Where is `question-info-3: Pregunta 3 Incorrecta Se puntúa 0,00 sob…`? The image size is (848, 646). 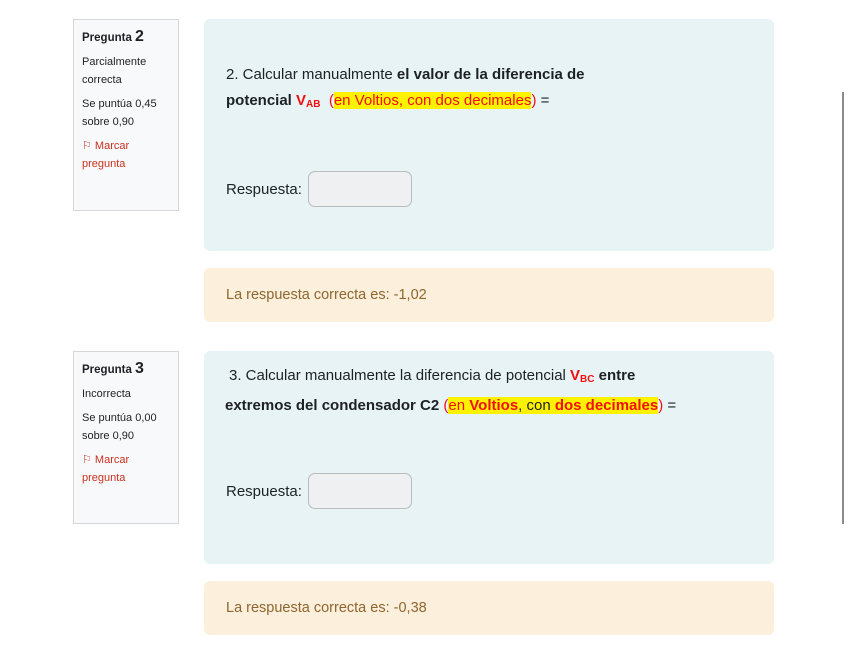 question-info-3: Pregunta 3 Incorrecta Se puntúa 0,00 sob… is located at coordinates (126, 437).